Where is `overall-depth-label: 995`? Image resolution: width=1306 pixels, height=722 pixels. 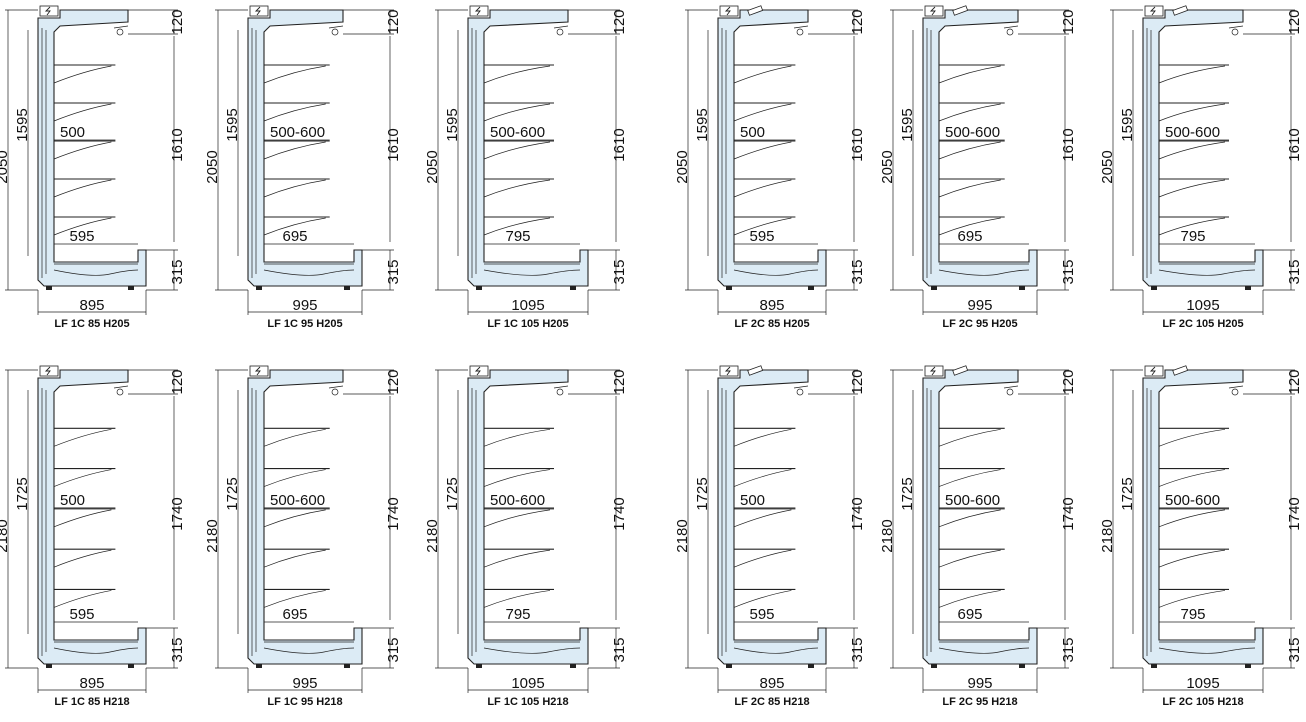
overall-depth-label: 995 is located at coordinates (979, 305).